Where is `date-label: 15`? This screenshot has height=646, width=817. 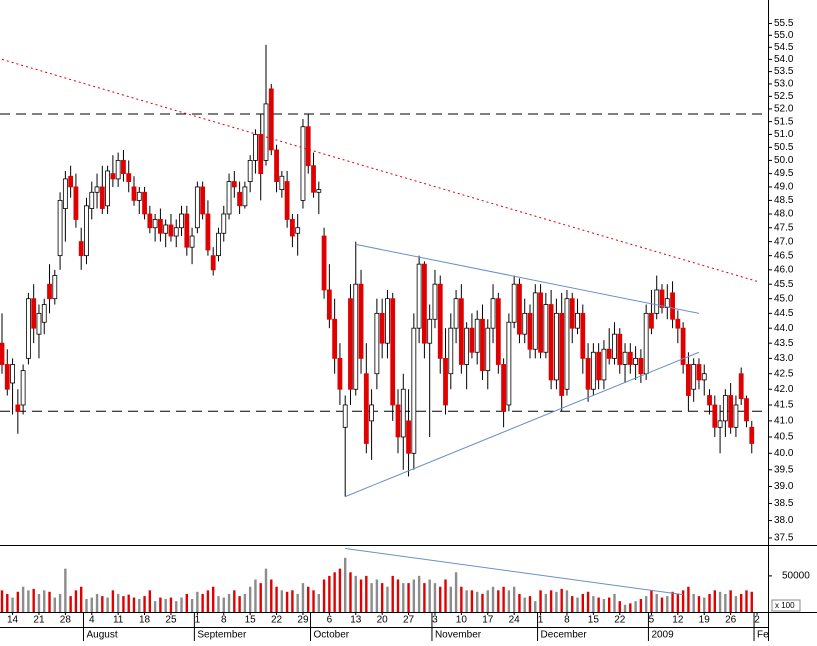
date-label: 15 is located at coordinates (594, 620).